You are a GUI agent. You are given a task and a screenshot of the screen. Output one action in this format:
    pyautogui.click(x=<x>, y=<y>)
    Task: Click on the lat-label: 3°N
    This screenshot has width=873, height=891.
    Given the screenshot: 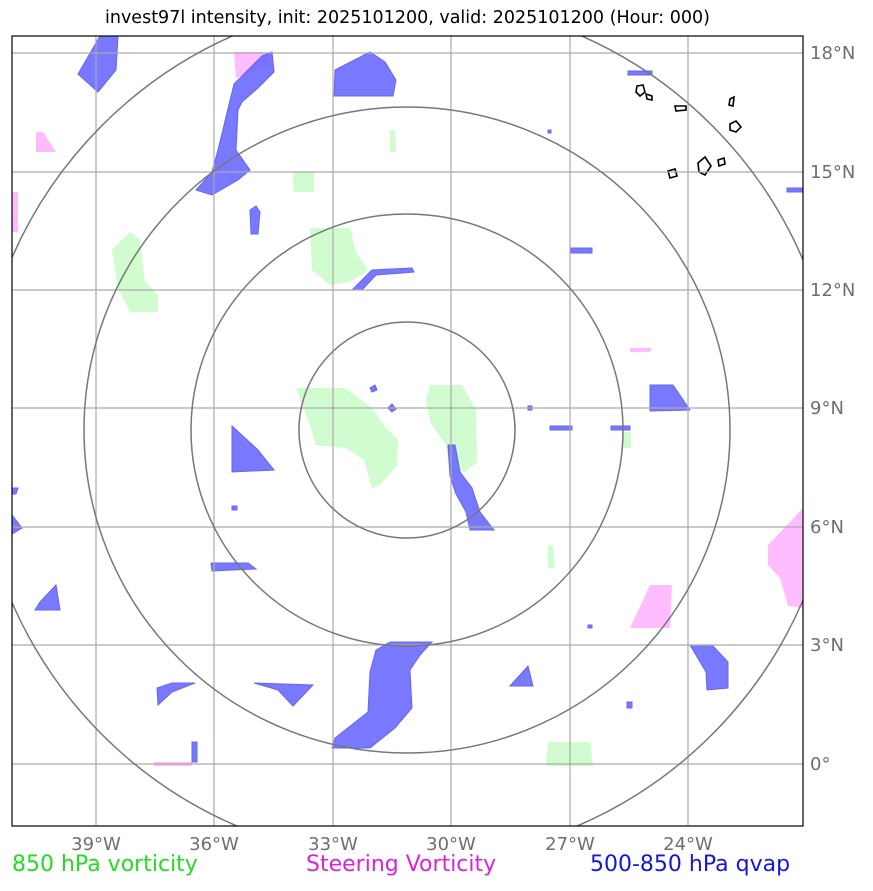 What is the action you would take?
    pyautogui.click(x=827, y=645)
    